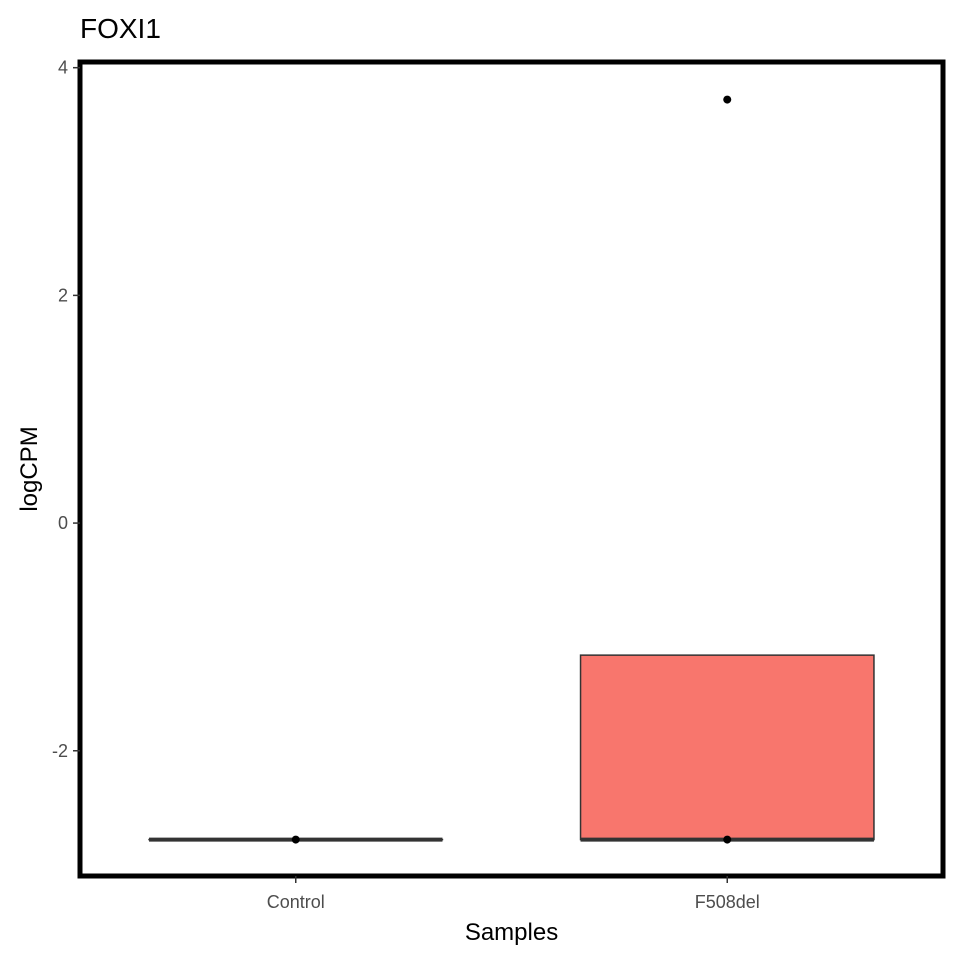 This screenshot has width=960, height=960. What do you see at coordinates (29, 468) in the screenshot?
I see `y-axis-title: logCPM` at bounding box center [29, 468].